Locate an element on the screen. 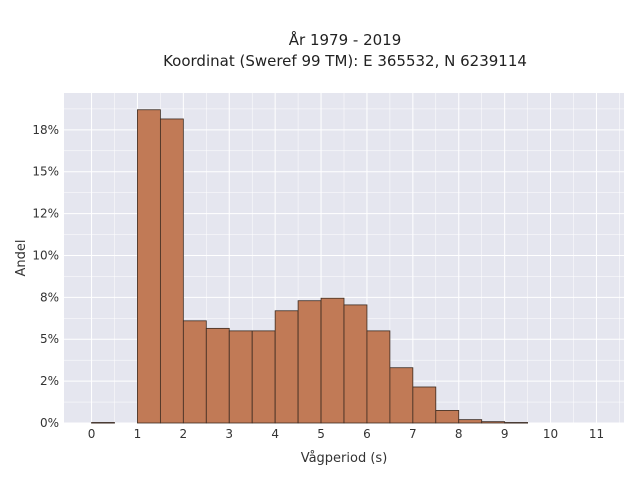 This screenshot has height=480, width=640. x-tick-label: 7 is located at coordinates (413, 434).